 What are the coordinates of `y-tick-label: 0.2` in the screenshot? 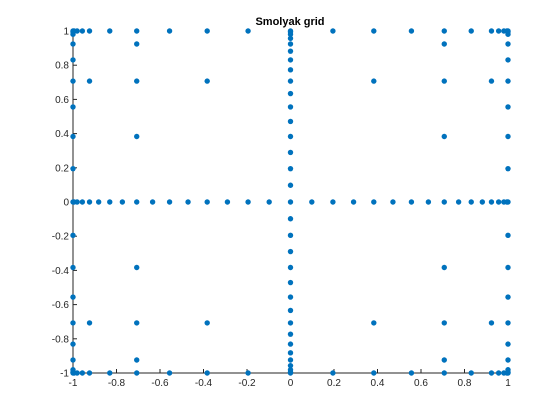 It's located at (62, 168).